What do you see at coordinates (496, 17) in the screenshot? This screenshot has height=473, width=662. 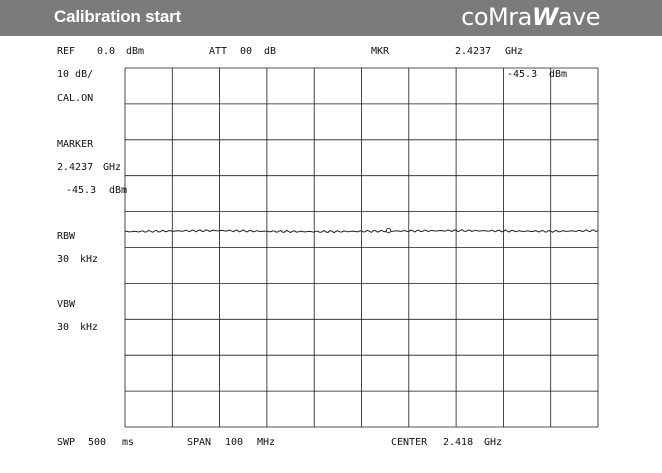 I see `brand-prefix: coMra` at bounding box center [496, 17].